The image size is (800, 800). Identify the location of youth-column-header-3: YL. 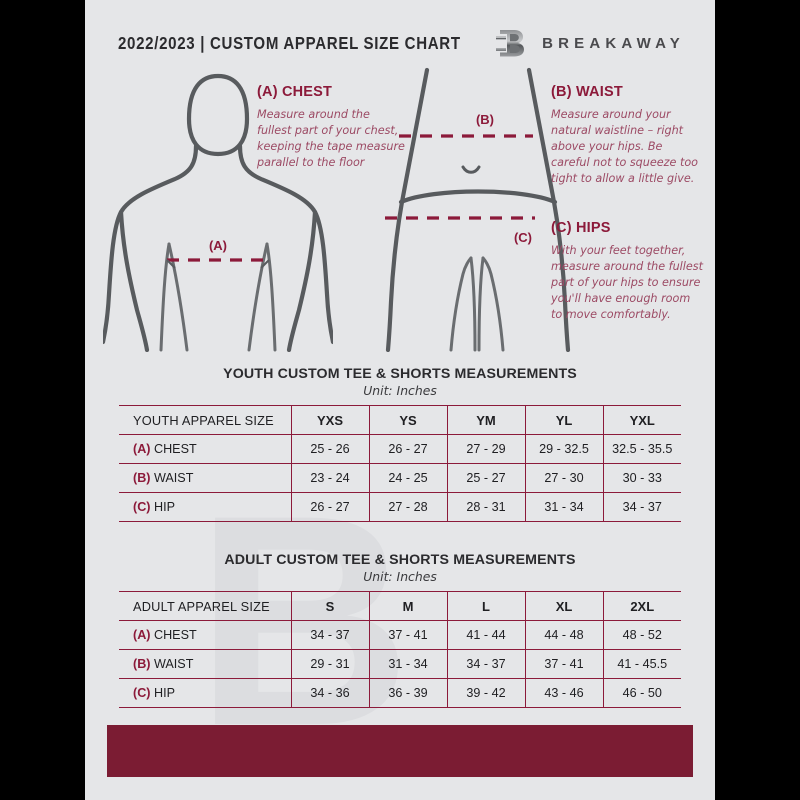
(563, 420).